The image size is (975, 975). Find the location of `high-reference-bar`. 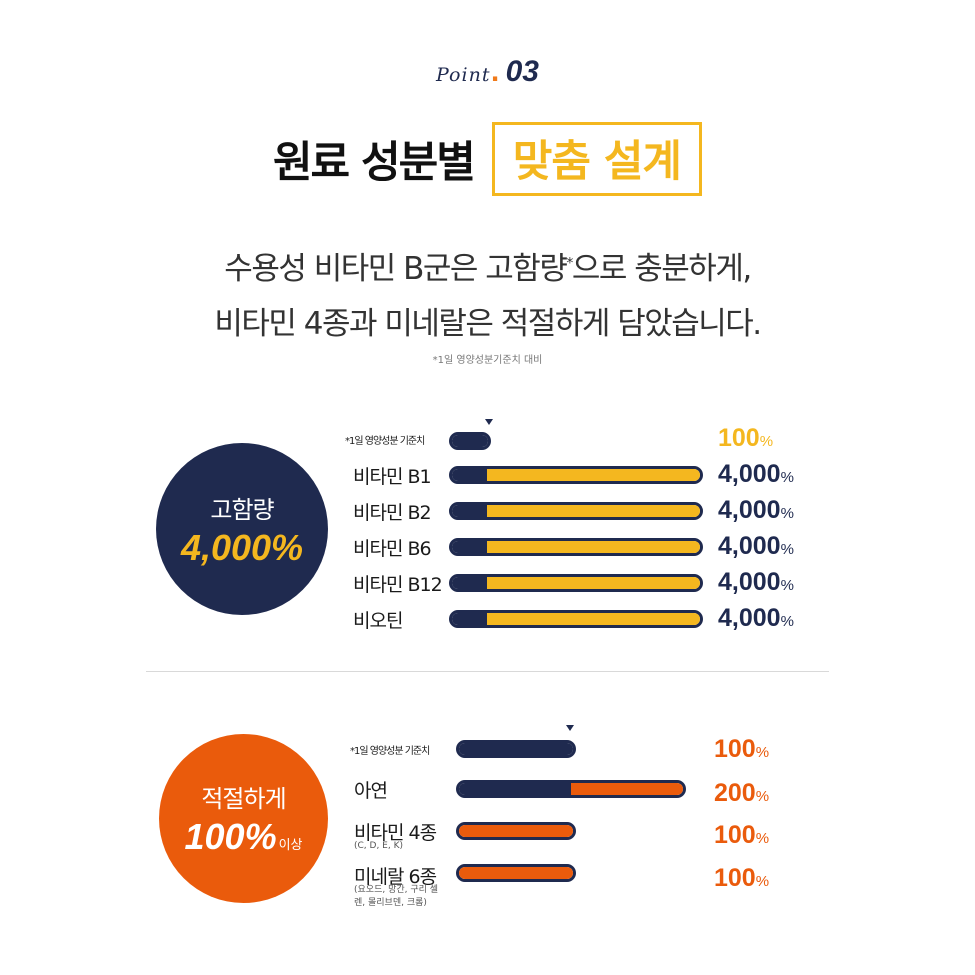

high-reference-bar is located at coordinates (470, 441).